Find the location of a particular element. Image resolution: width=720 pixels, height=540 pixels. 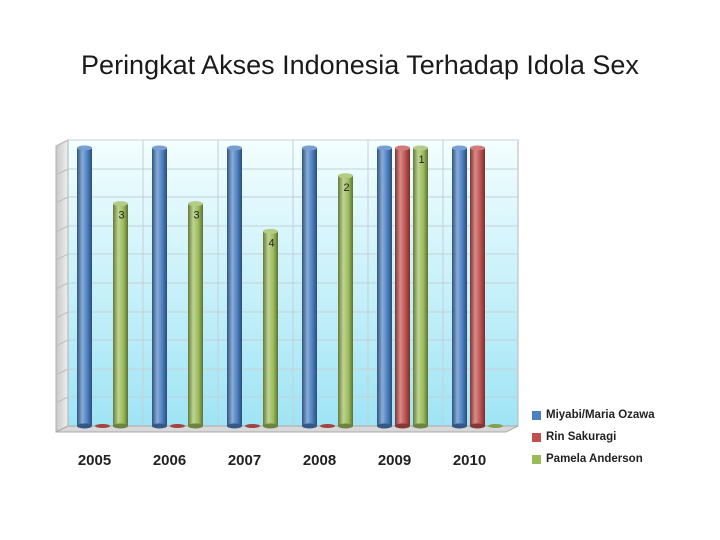

bar-pamela-anderson-2010 is located at coordinates (495, 426).